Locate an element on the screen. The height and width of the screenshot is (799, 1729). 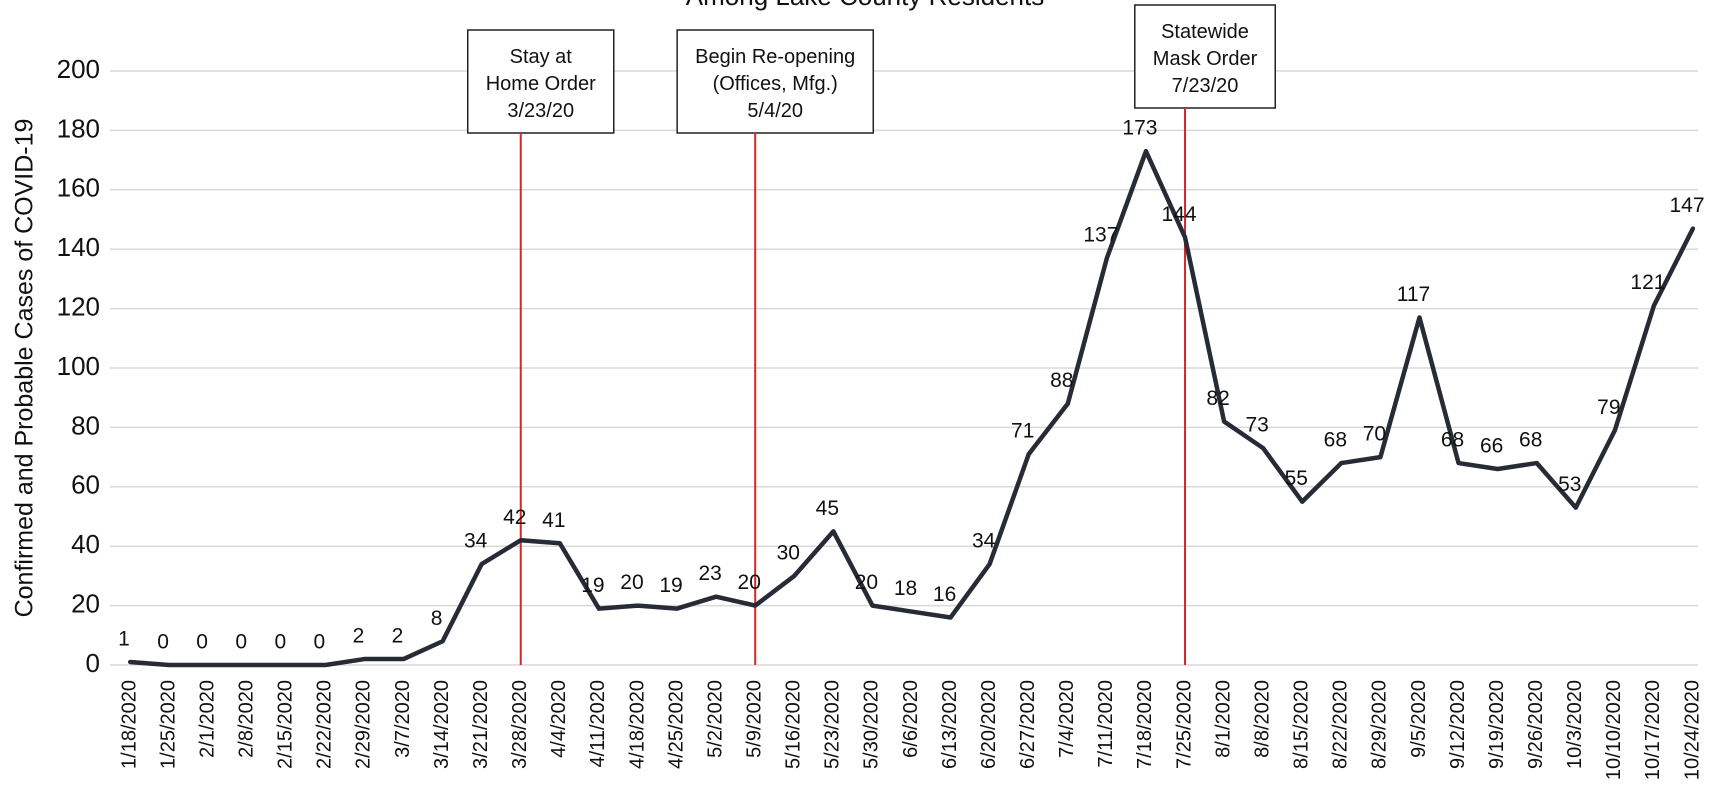
x-tick-label: 9/26/2020 is located at coordinates (1536, 724).